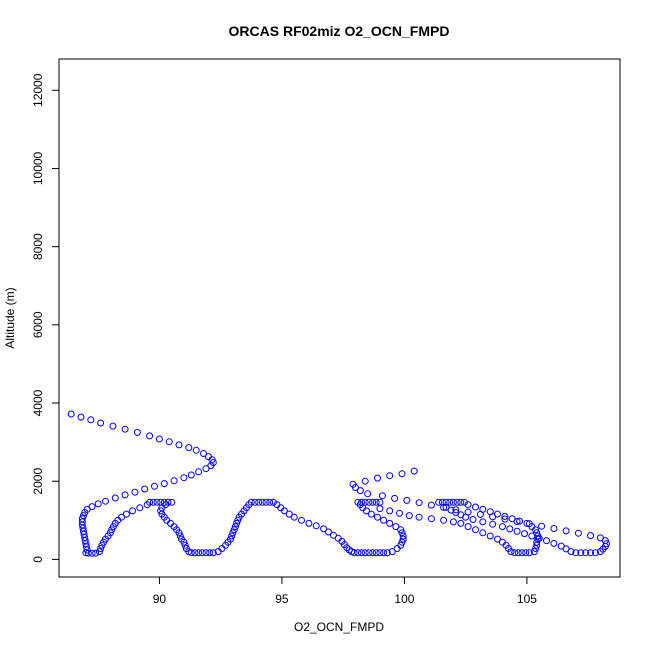 This screenshot has width=650, height=650. Describe the element at coordinates (38, 90) in the screenshot. I see `y-tick-label: 12000` at that location.